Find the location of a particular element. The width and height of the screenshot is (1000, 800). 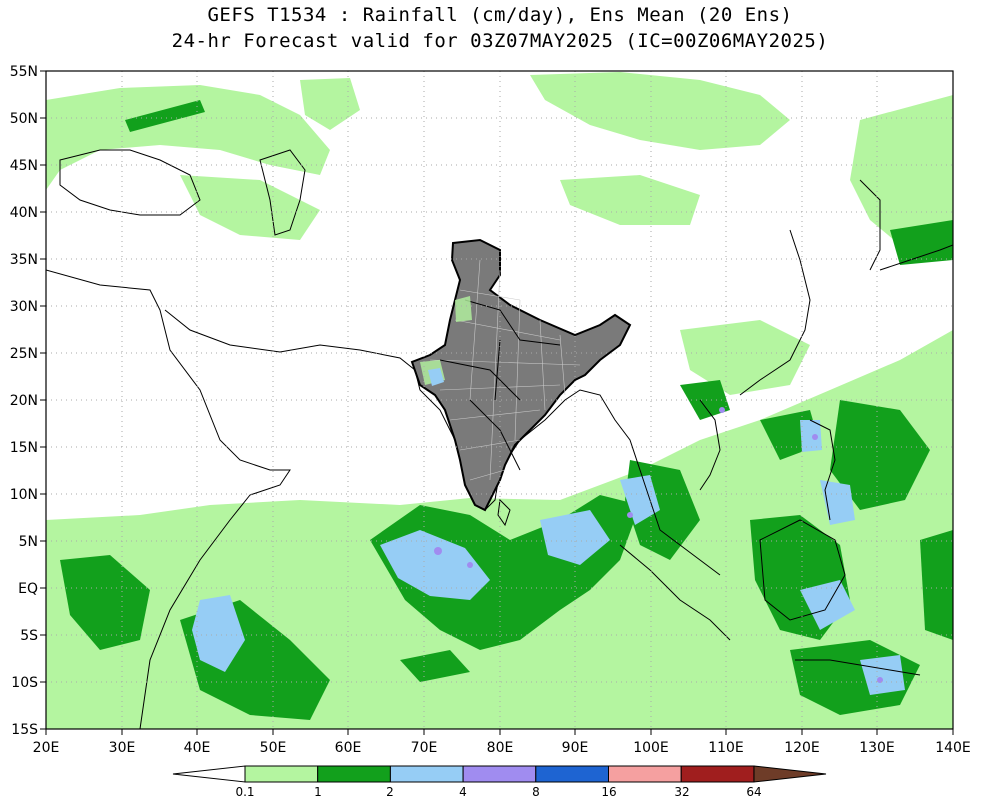

lon-label: 80E is located at coordinates (500, 748).